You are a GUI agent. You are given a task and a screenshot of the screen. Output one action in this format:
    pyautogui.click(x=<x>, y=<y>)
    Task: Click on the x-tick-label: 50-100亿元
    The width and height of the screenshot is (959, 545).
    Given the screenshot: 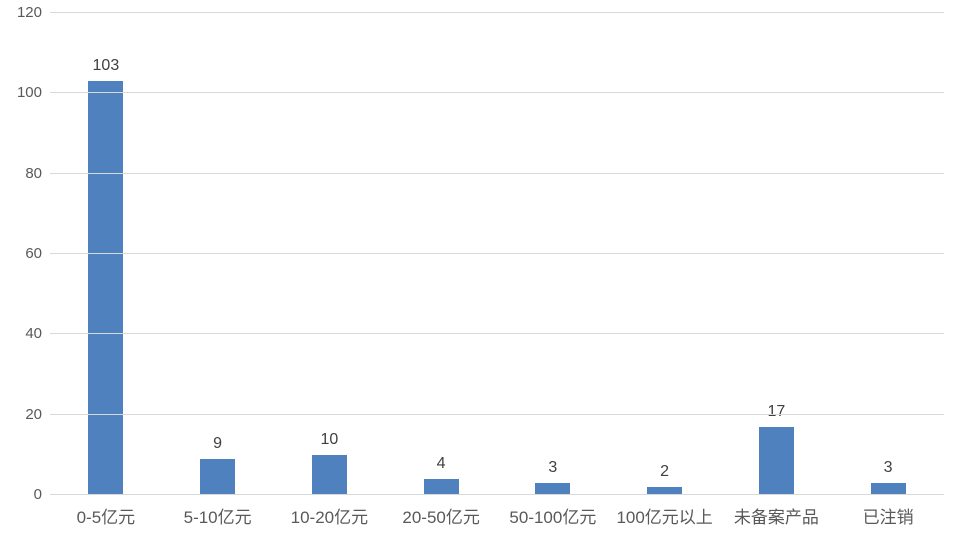 What is the action you would take?
    pyautogui.click(x=553, y=517)
    